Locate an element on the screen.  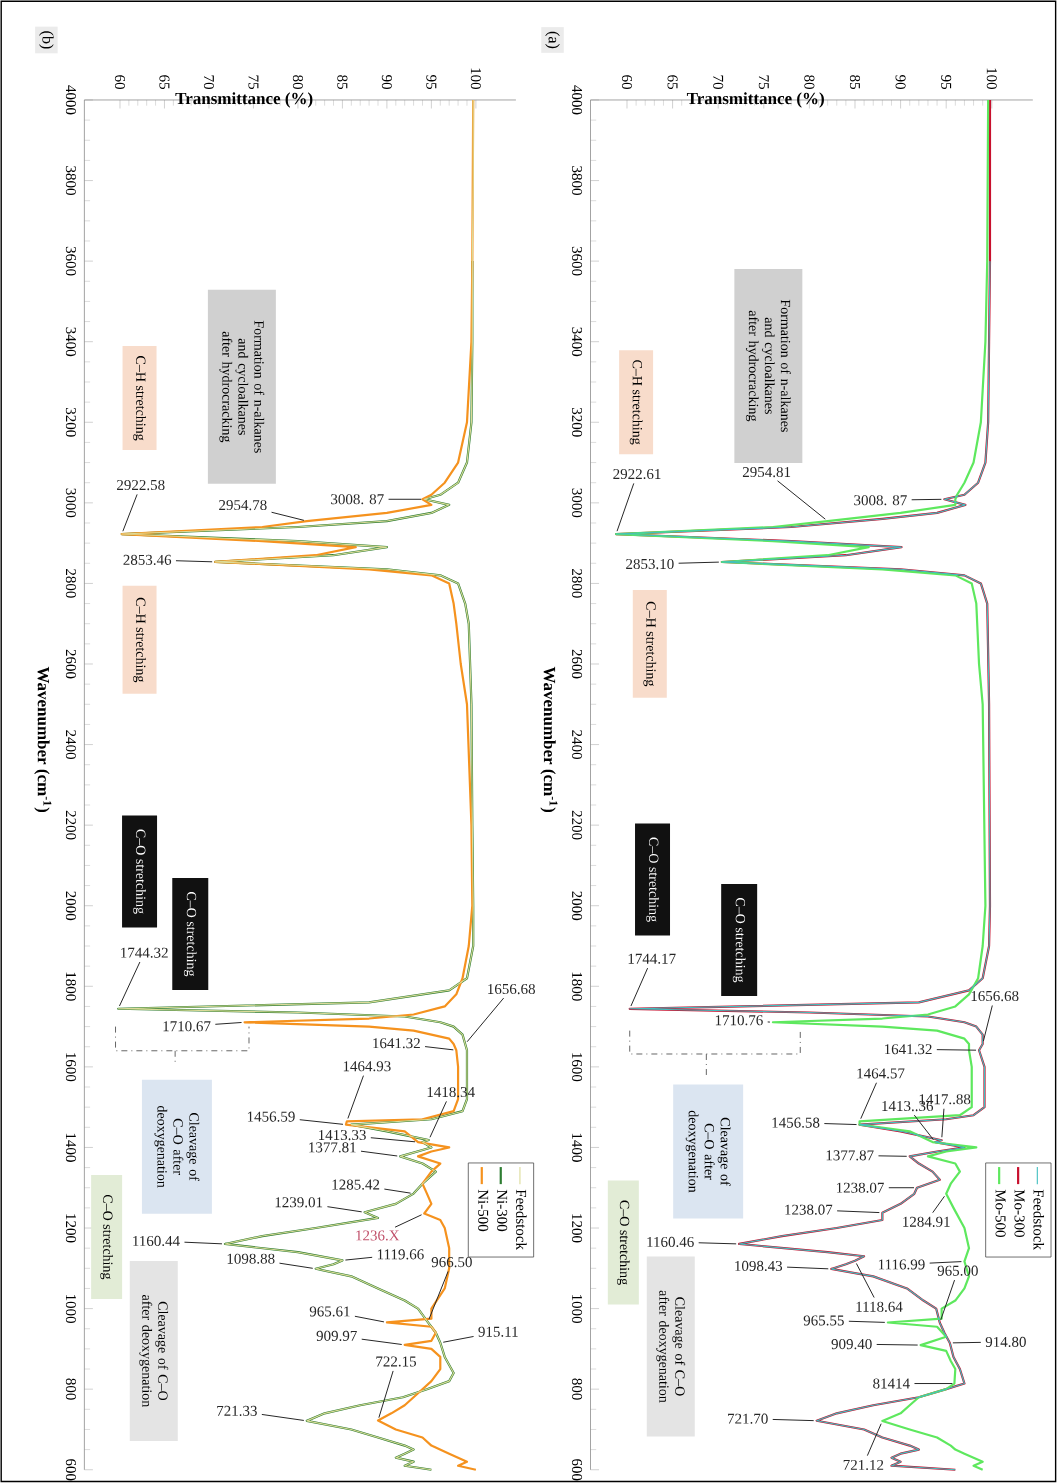
legend-label: Mo-500 is located at coordinates (1000, 1213).